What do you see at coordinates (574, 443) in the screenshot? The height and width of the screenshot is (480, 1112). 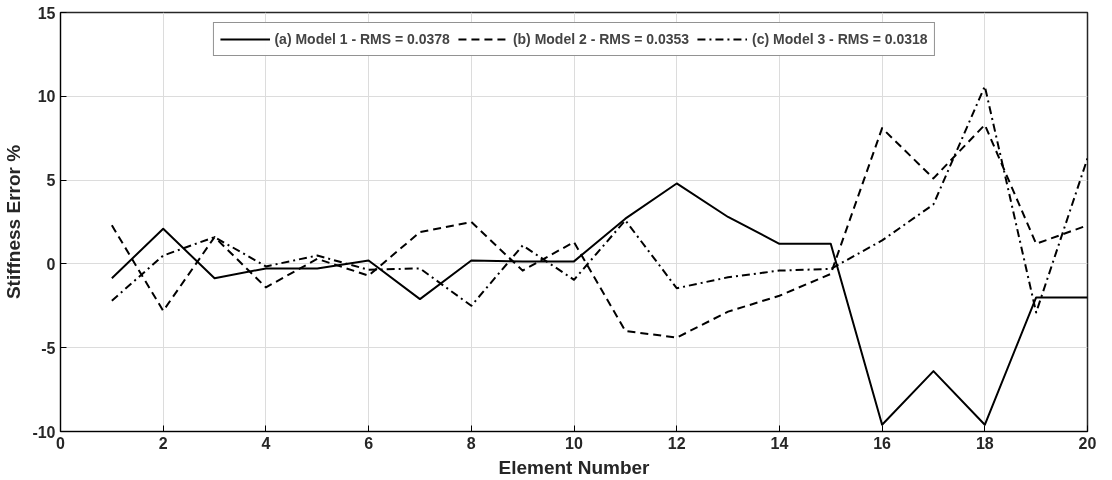 I see `x-tick-label: 10` at bounding box center [574, 443].